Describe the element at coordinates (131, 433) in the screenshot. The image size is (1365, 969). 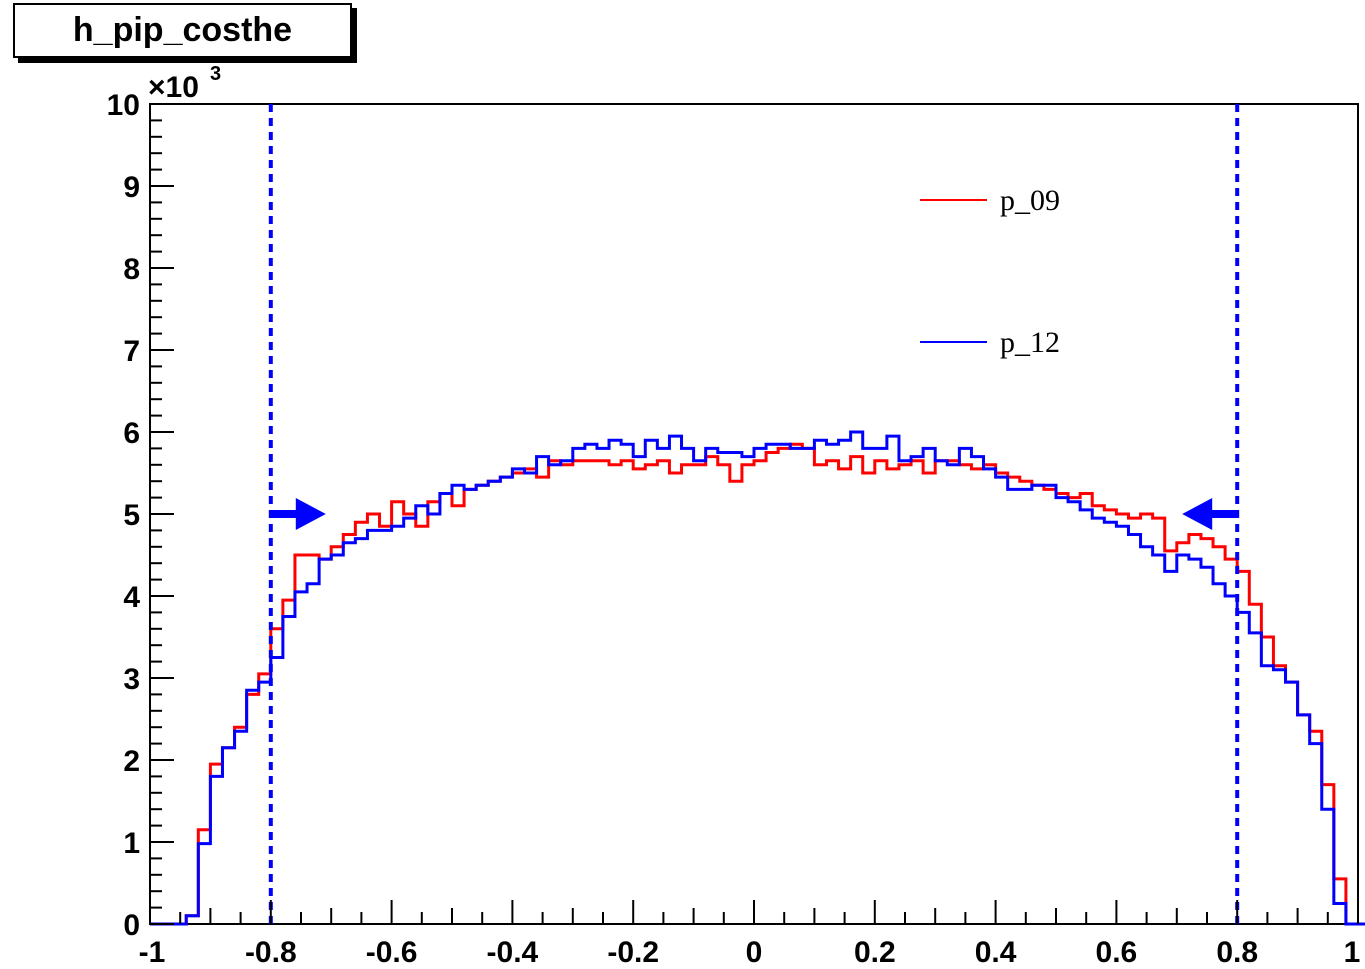
I see `y-tick-label: 6` at that location.